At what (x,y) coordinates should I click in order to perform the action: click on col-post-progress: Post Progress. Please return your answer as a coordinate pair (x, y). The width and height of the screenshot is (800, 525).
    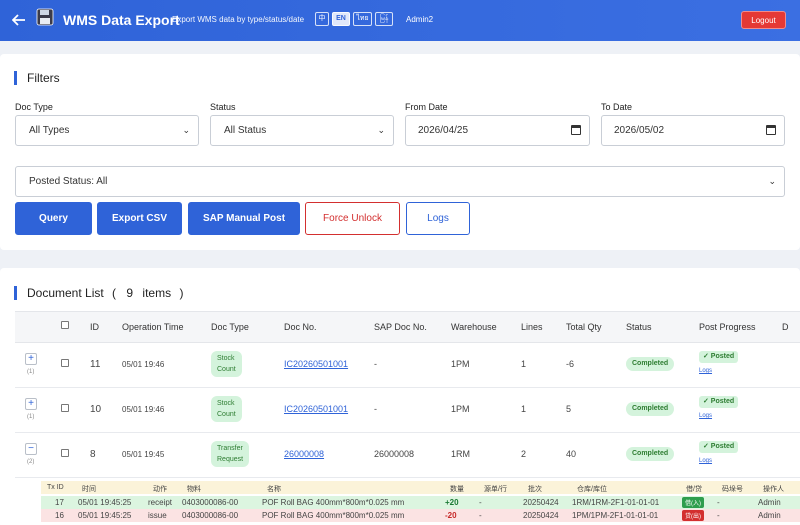
    Looking at the image, I should click on (727, 327).